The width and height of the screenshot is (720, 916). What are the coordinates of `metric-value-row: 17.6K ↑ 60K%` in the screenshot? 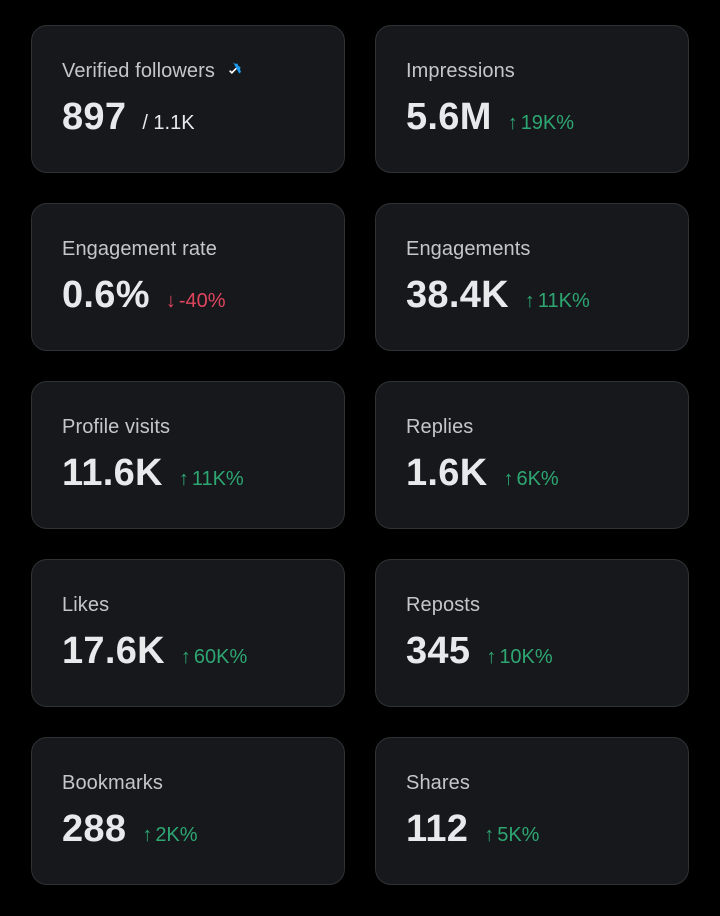 It's located at (188, 651).